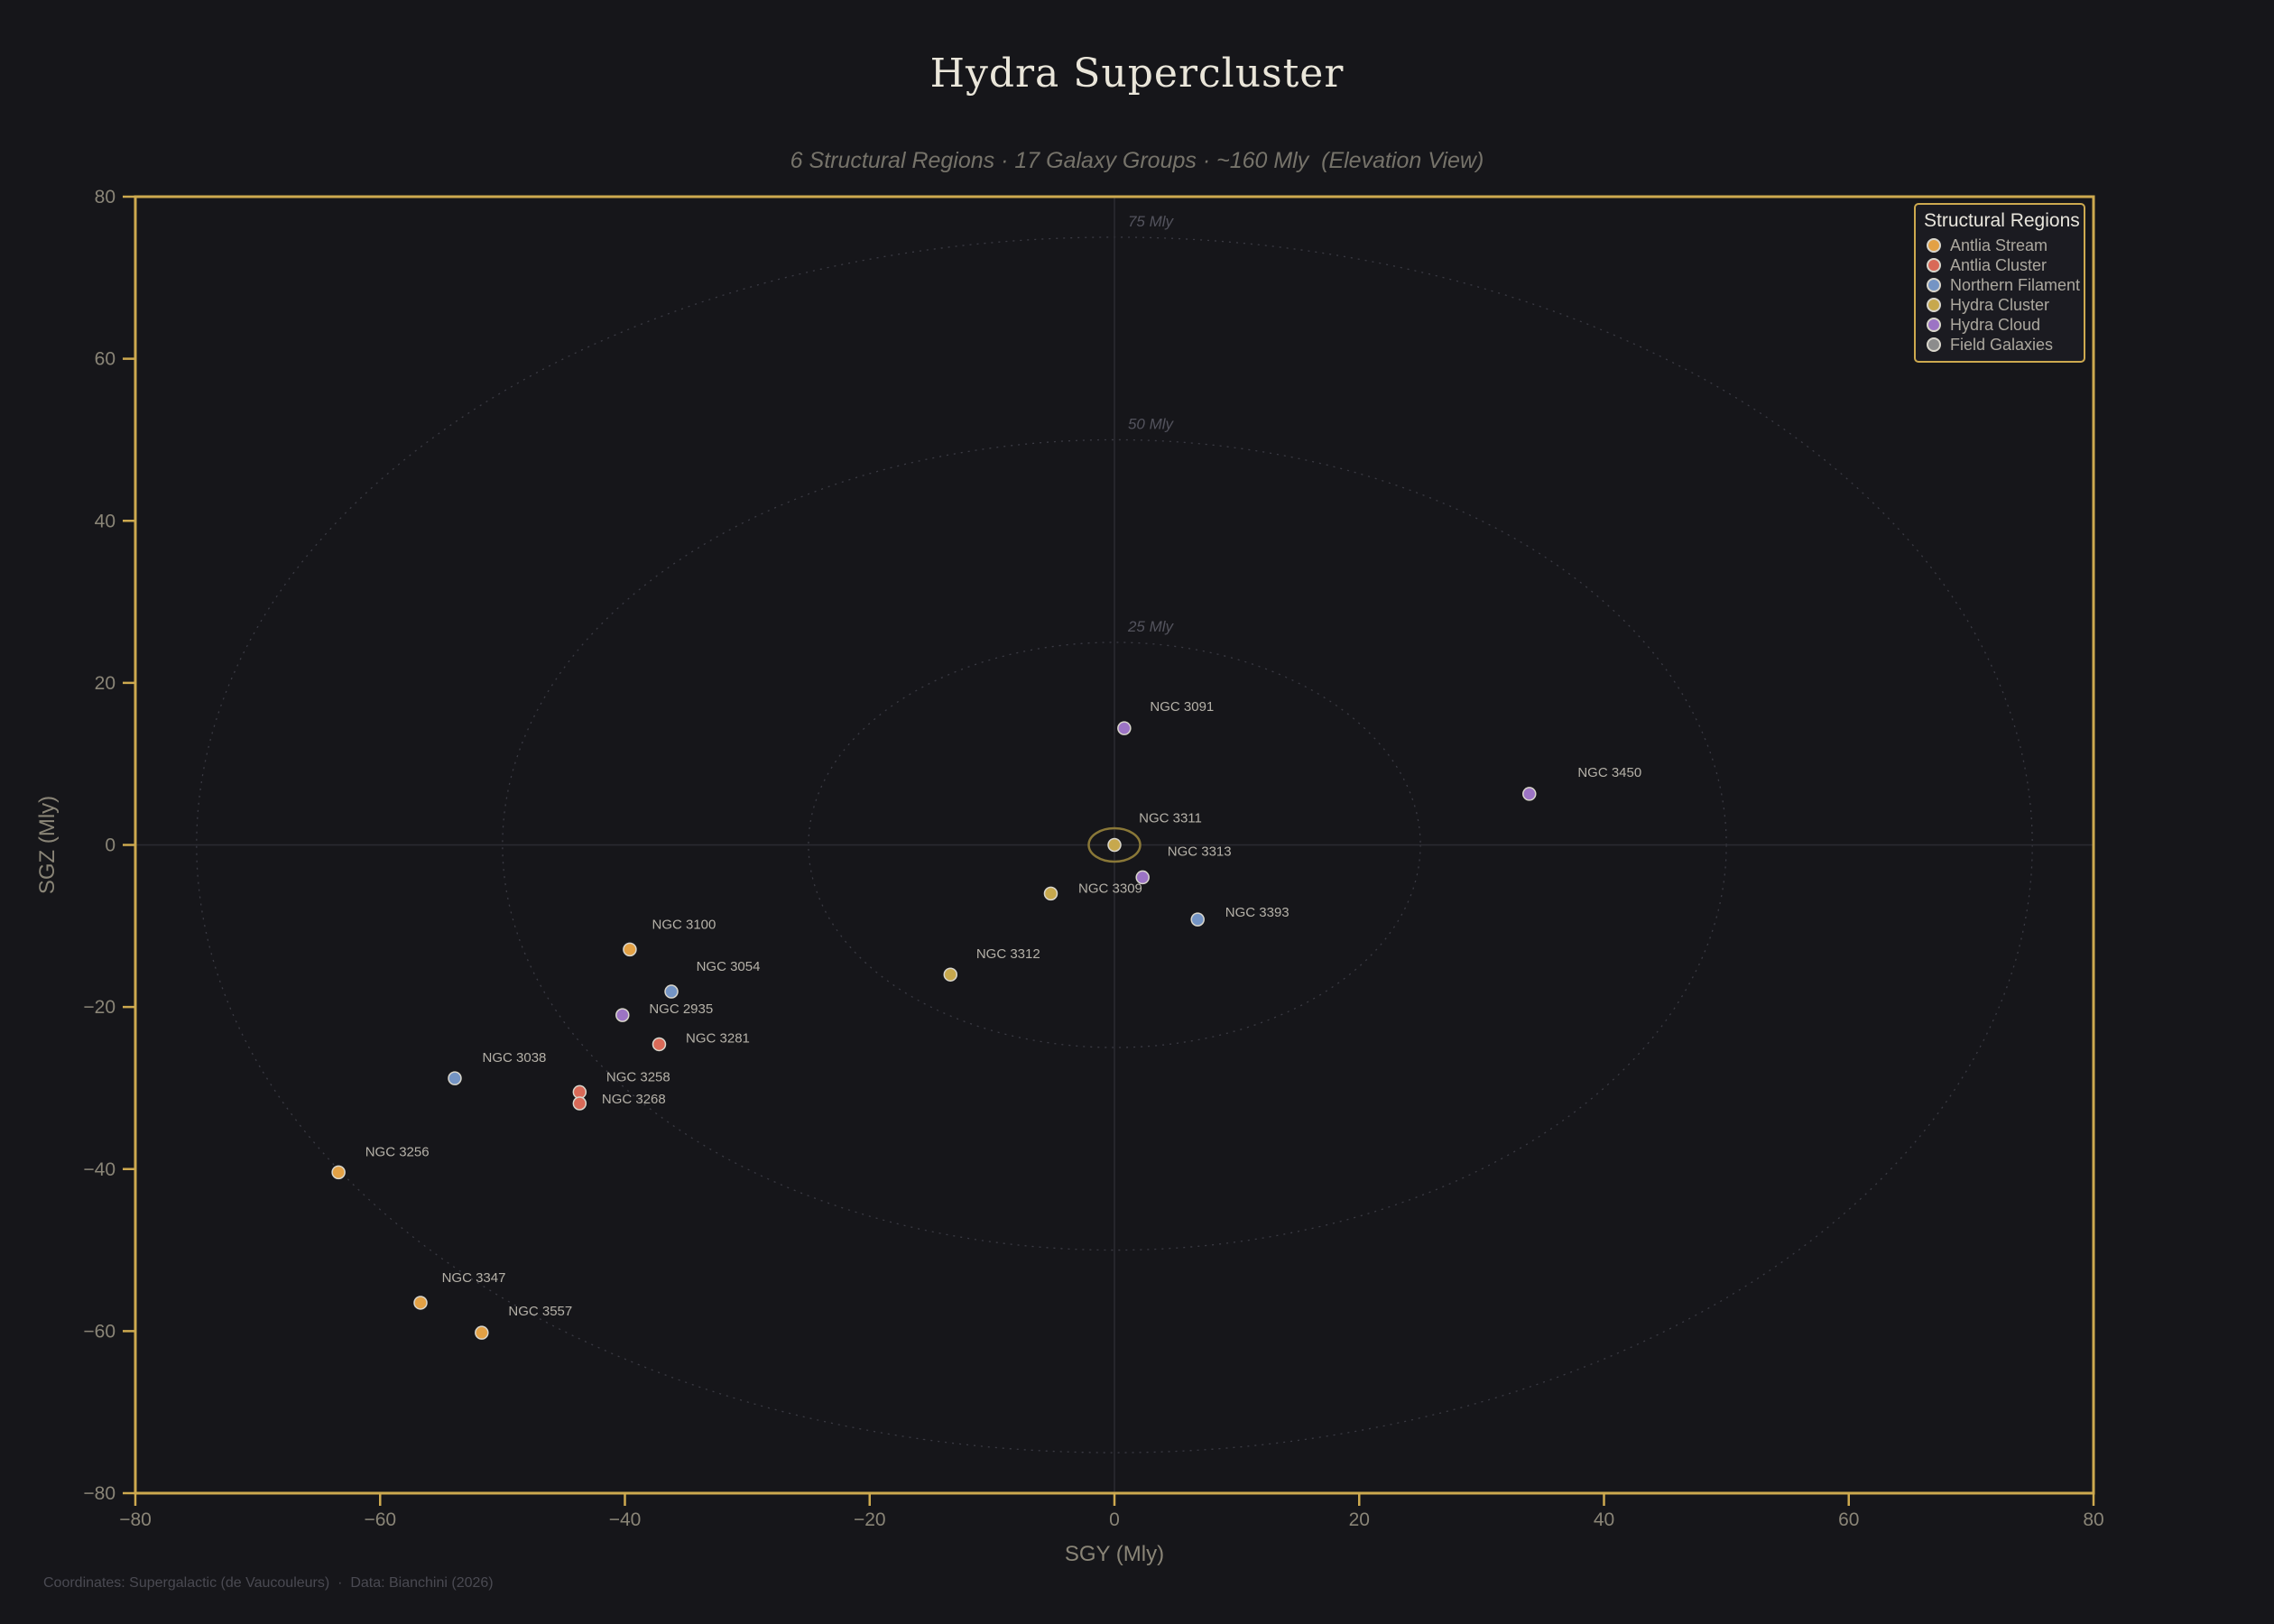  Describe the element at coordinates (625, 1520) in the screenshot. I see `x-tick-label: −40` at that location.